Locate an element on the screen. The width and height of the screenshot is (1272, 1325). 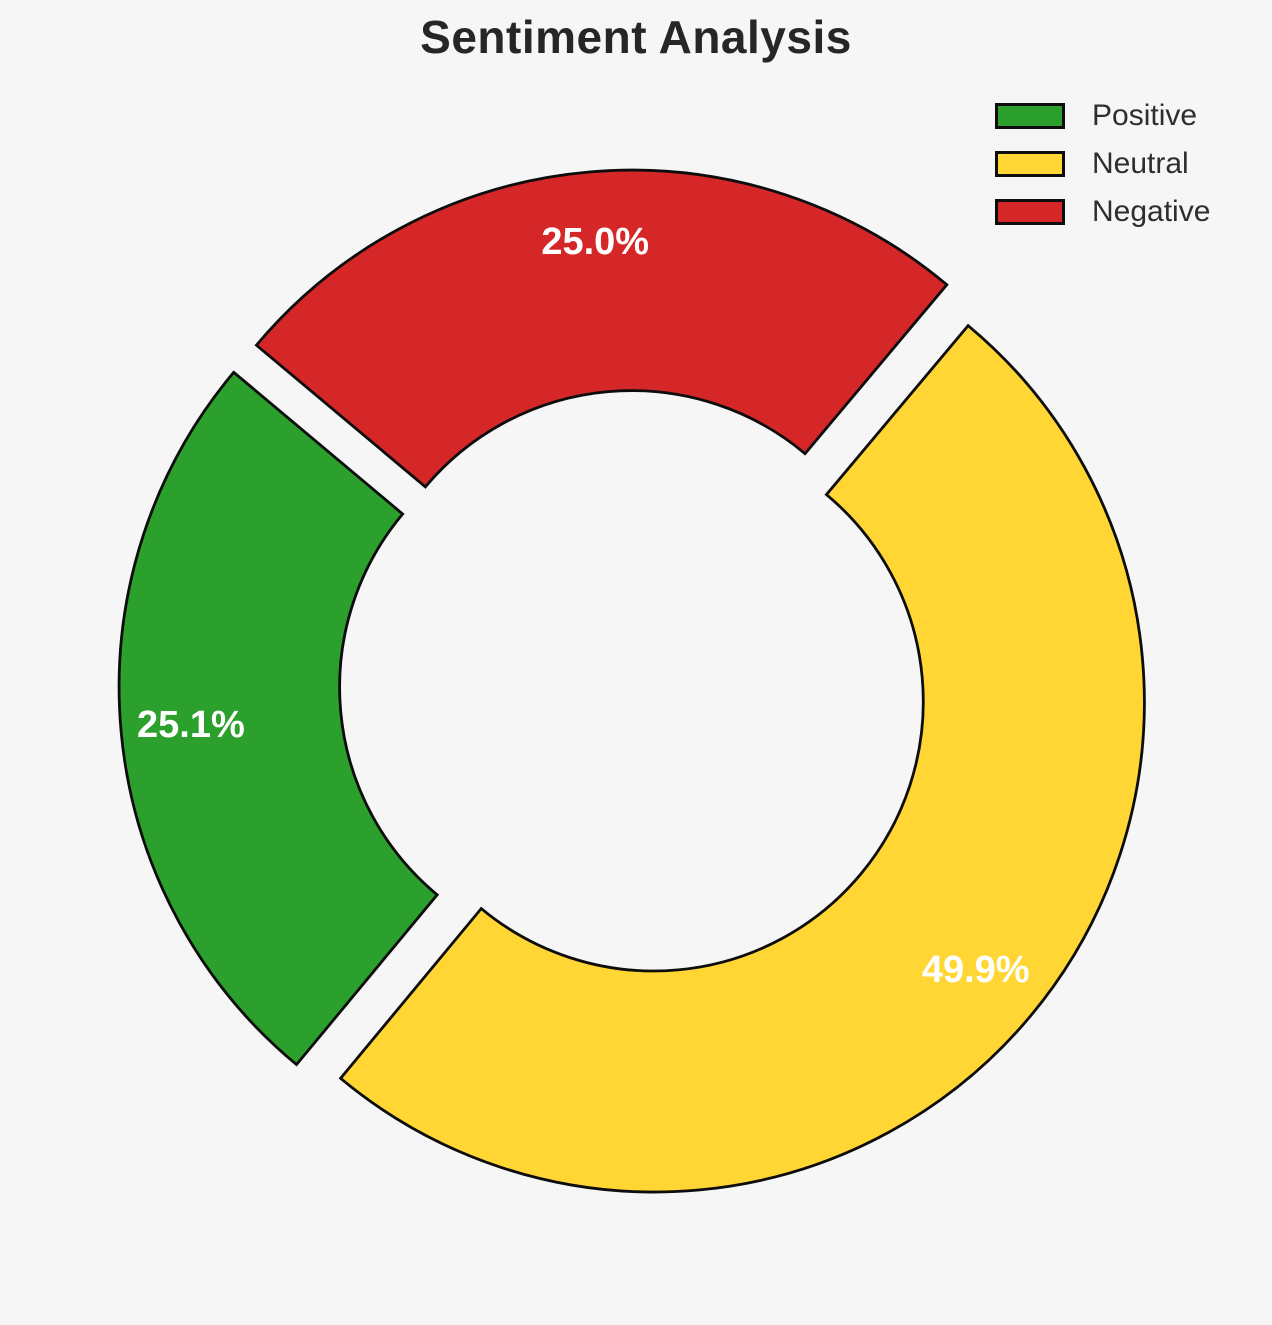
legend: Positive Neutral Negative is located at coordinates (1103, 163).